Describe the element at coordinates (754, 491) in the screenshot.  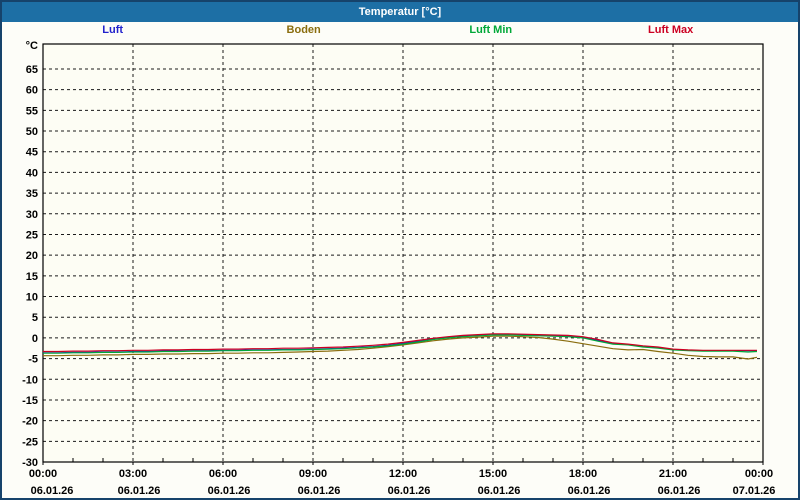
I see `x-tick-date-label: 07.01.26` at that location.